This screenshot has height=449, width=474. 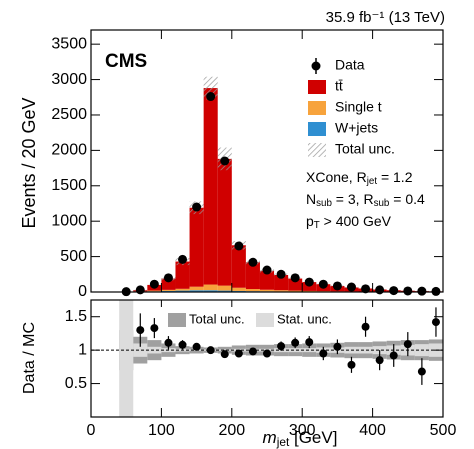 I want to click on x-tick-label: 100, so click(x=161, y=430).